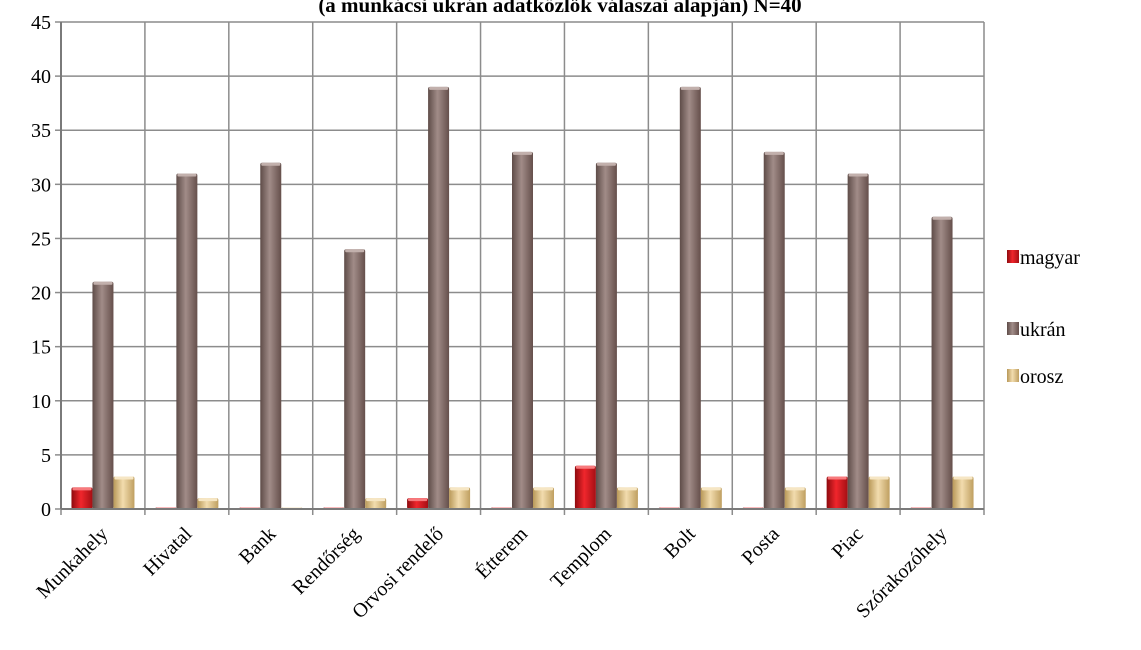 The width and height of the screenshot is (1141, 650). I want to click on legend-label-orosz: orosz, so click(1041, 377).